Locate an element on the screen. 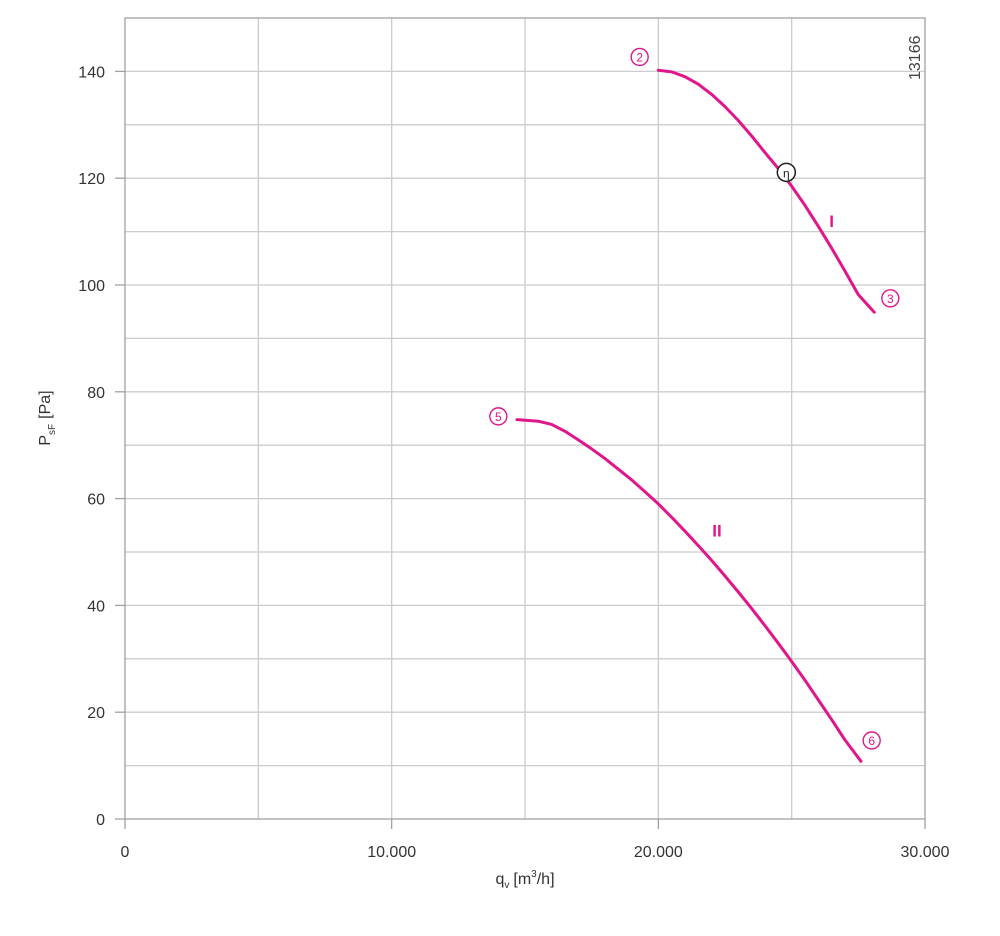 The height and width of the screenshot is (936, 1000). y-tick-label: 100 is located at coordinates (91, 286).